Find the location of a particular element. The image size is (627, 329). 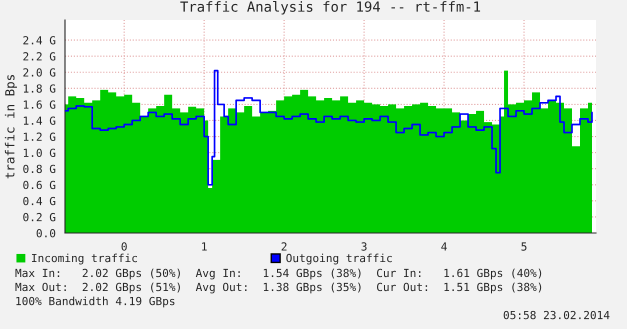

y-tick-label: 1.0 G is located at coordinates (40, 153).